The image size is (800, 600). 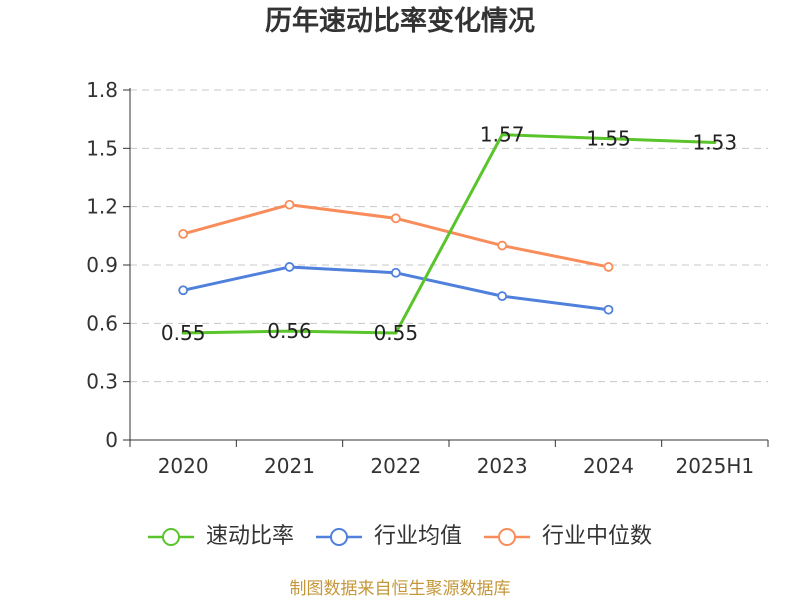 I want to click on x-tick-label: 2025H1, so click(x=714, y=466).